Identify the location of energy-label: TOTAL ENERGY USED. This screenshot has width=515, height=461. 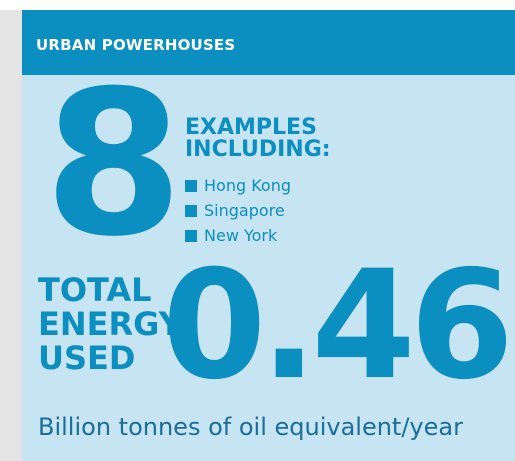
(110, 324).